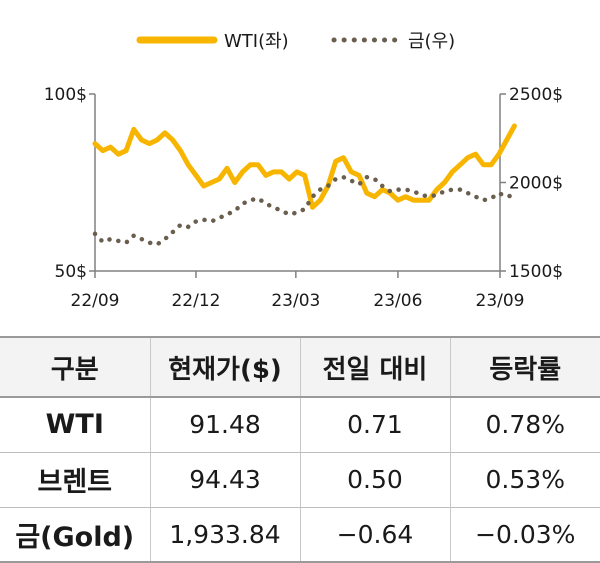 The width and height of the screenshot is (600, 563). What do you see at coordinates (524, 480) in the screenshot?
I see `rate-cell: 0.53%` at bounding box center [524, 480].